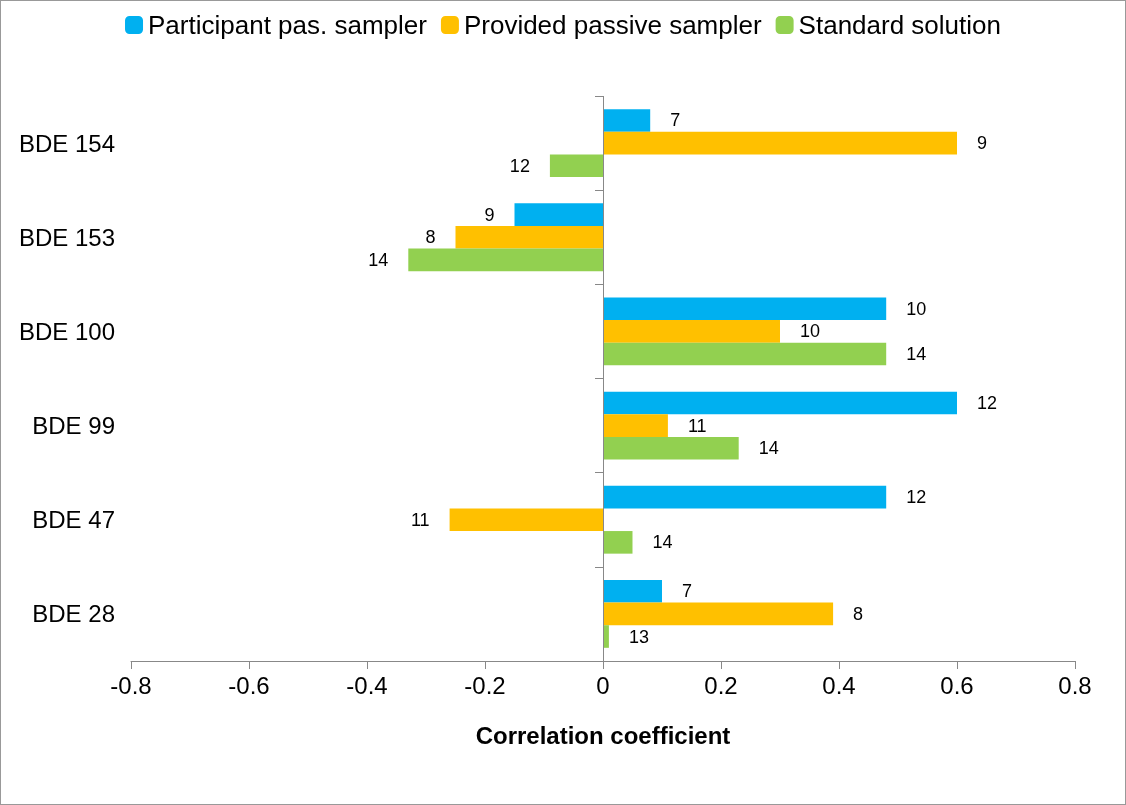 The image size is (1126, 805). Describe the element at coordinates (73, 520) in the screenshot. I see `y-tick-label: BDE 47` at that location.